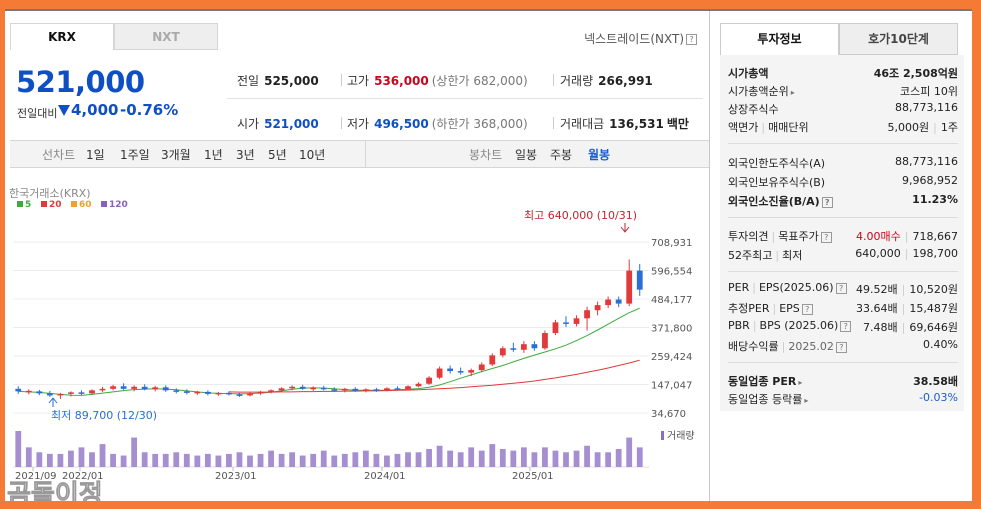  I want to click on volume-label: 거래량, so click(681, 436).